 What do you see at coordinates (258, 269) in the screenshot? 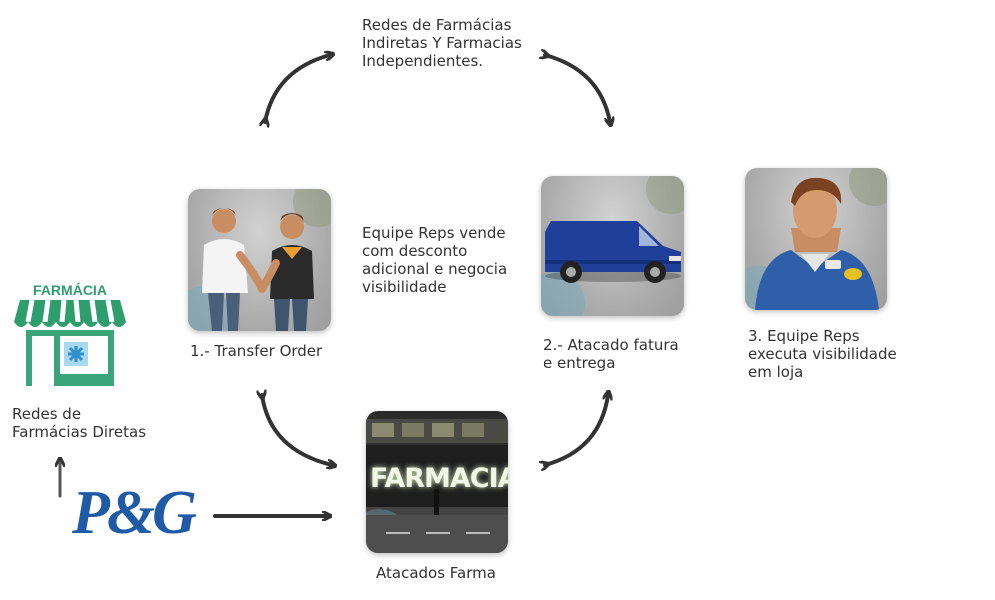
I see `handshake-illustration` at bounding box center [258, 269].